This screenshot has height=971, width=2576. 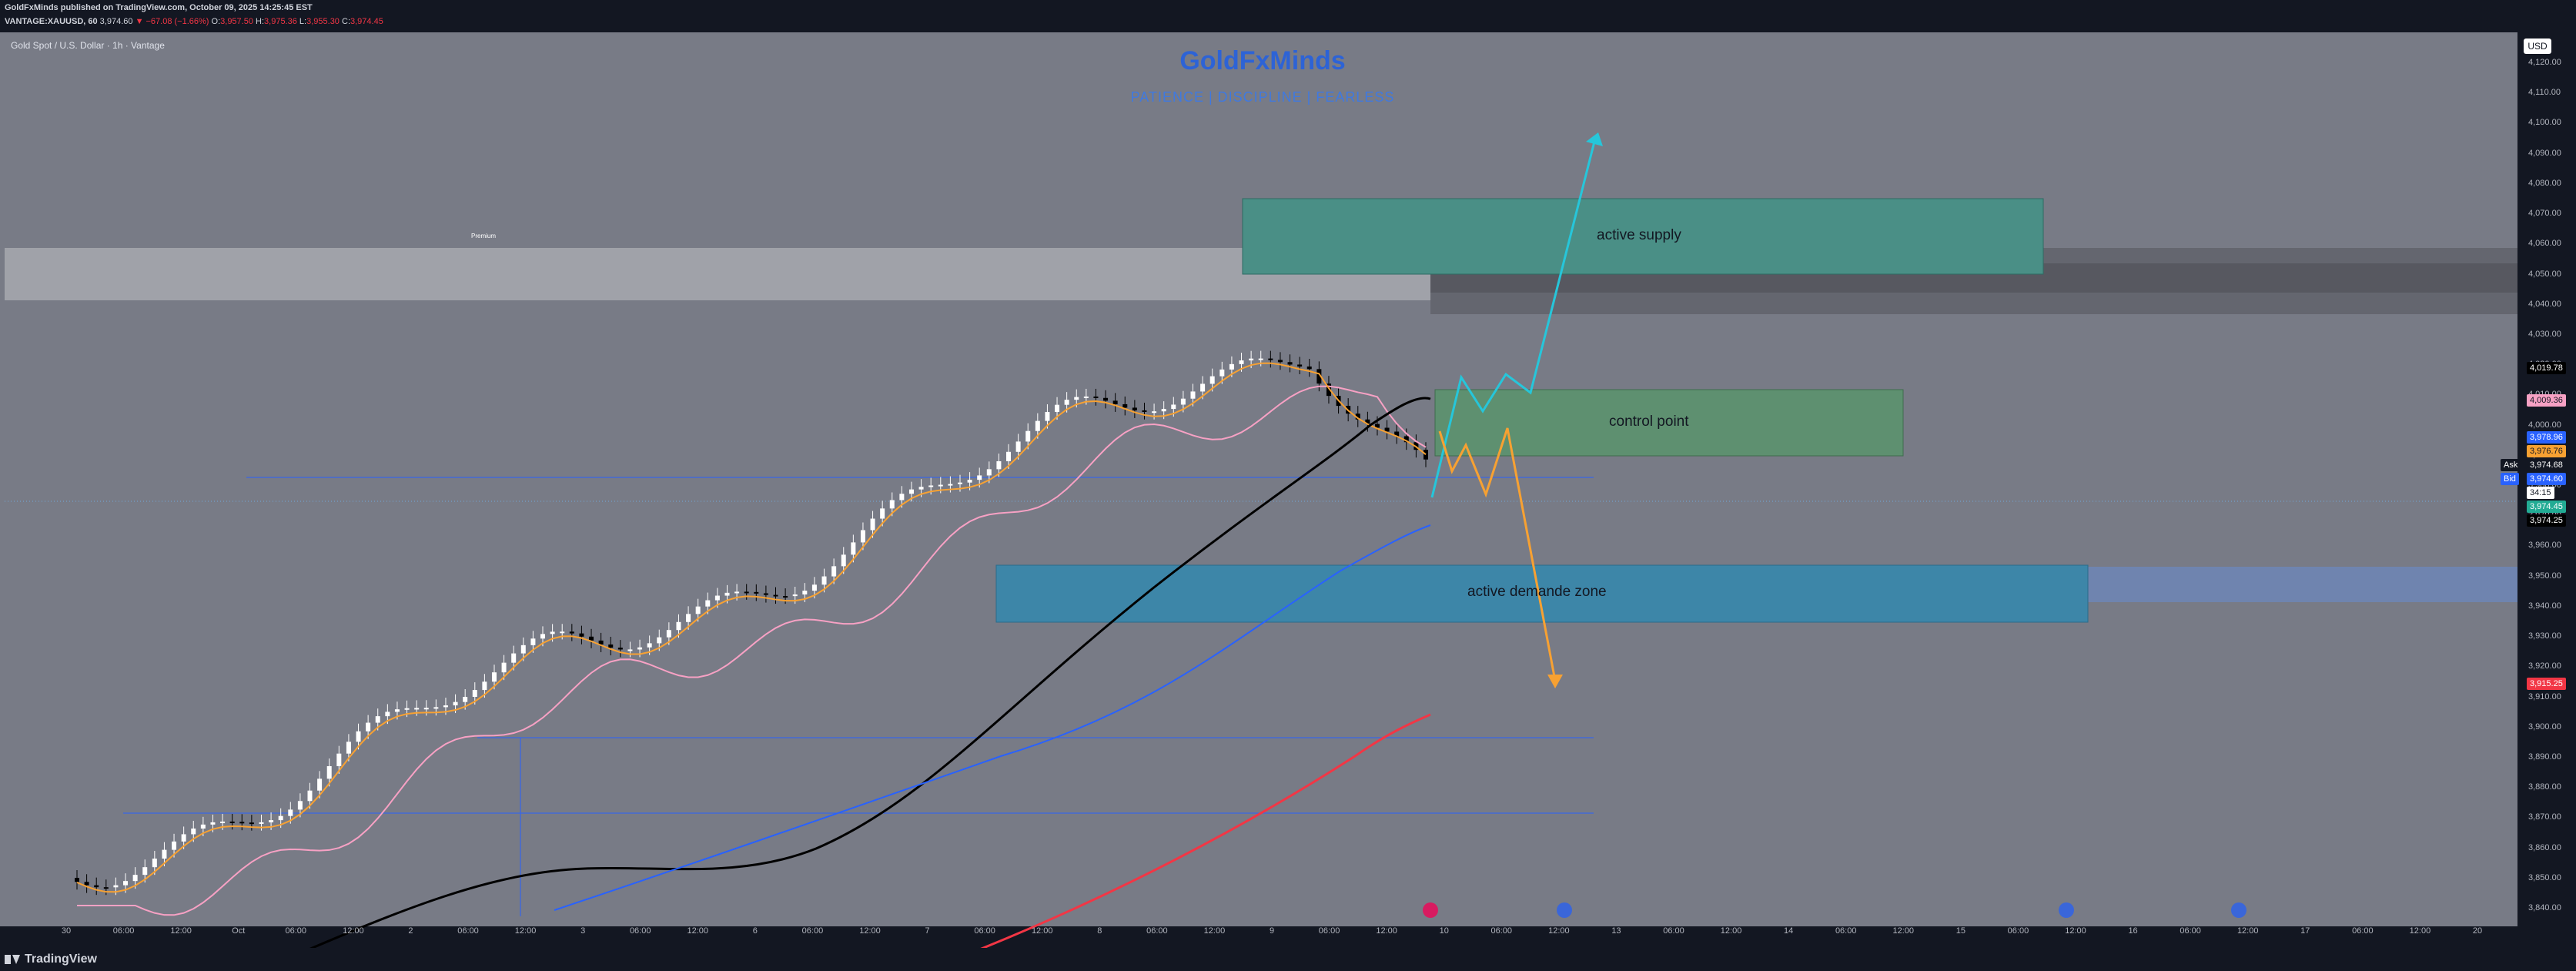 I want to click on time-tick-label: 14, so click(x=1789, y=931).